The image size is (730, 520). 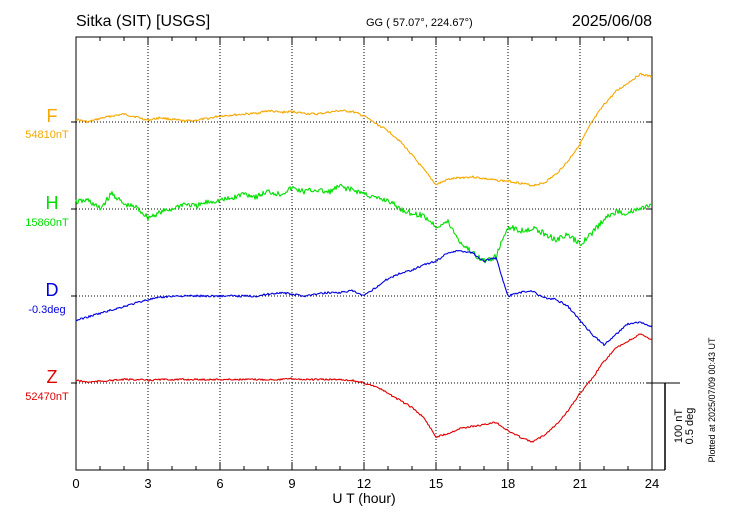 I want to click on series-line-d, so click(x=364, y=298).